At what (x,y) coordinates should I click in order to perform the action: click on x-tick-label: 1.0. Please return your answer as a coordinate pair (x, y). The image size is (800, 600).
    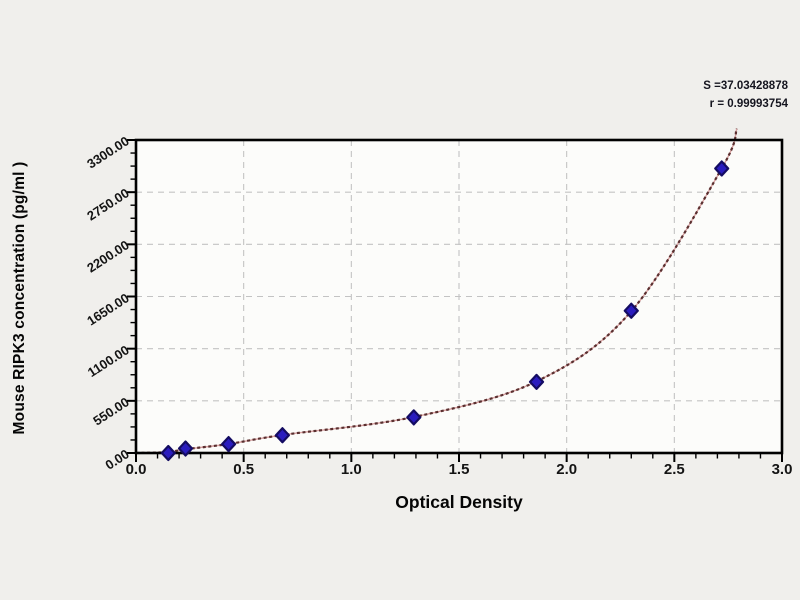
    Looking at the image, I should click on (351, 469).